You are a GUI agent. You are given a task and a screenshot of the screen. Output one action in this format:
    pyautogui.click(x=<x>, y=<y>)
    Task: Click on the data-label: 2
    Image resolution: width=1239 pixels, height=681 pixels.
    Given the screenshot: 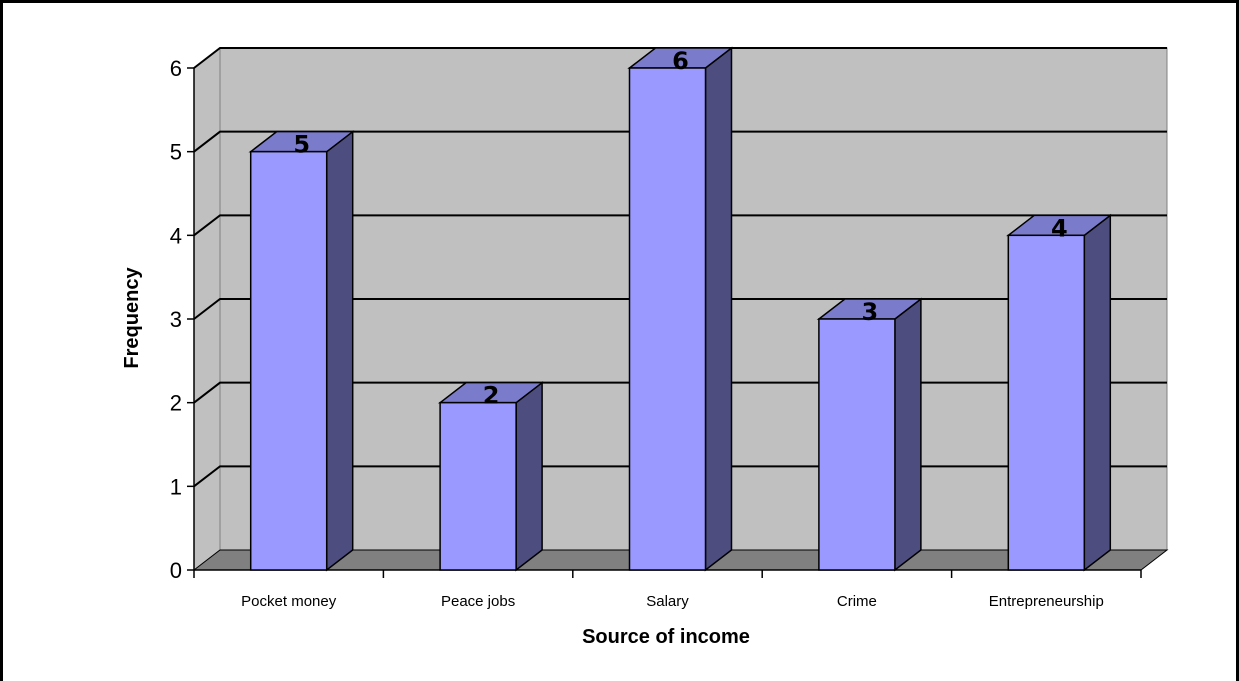 What is the action you would take?
    pyautogui.click(x=491, y=396)
    